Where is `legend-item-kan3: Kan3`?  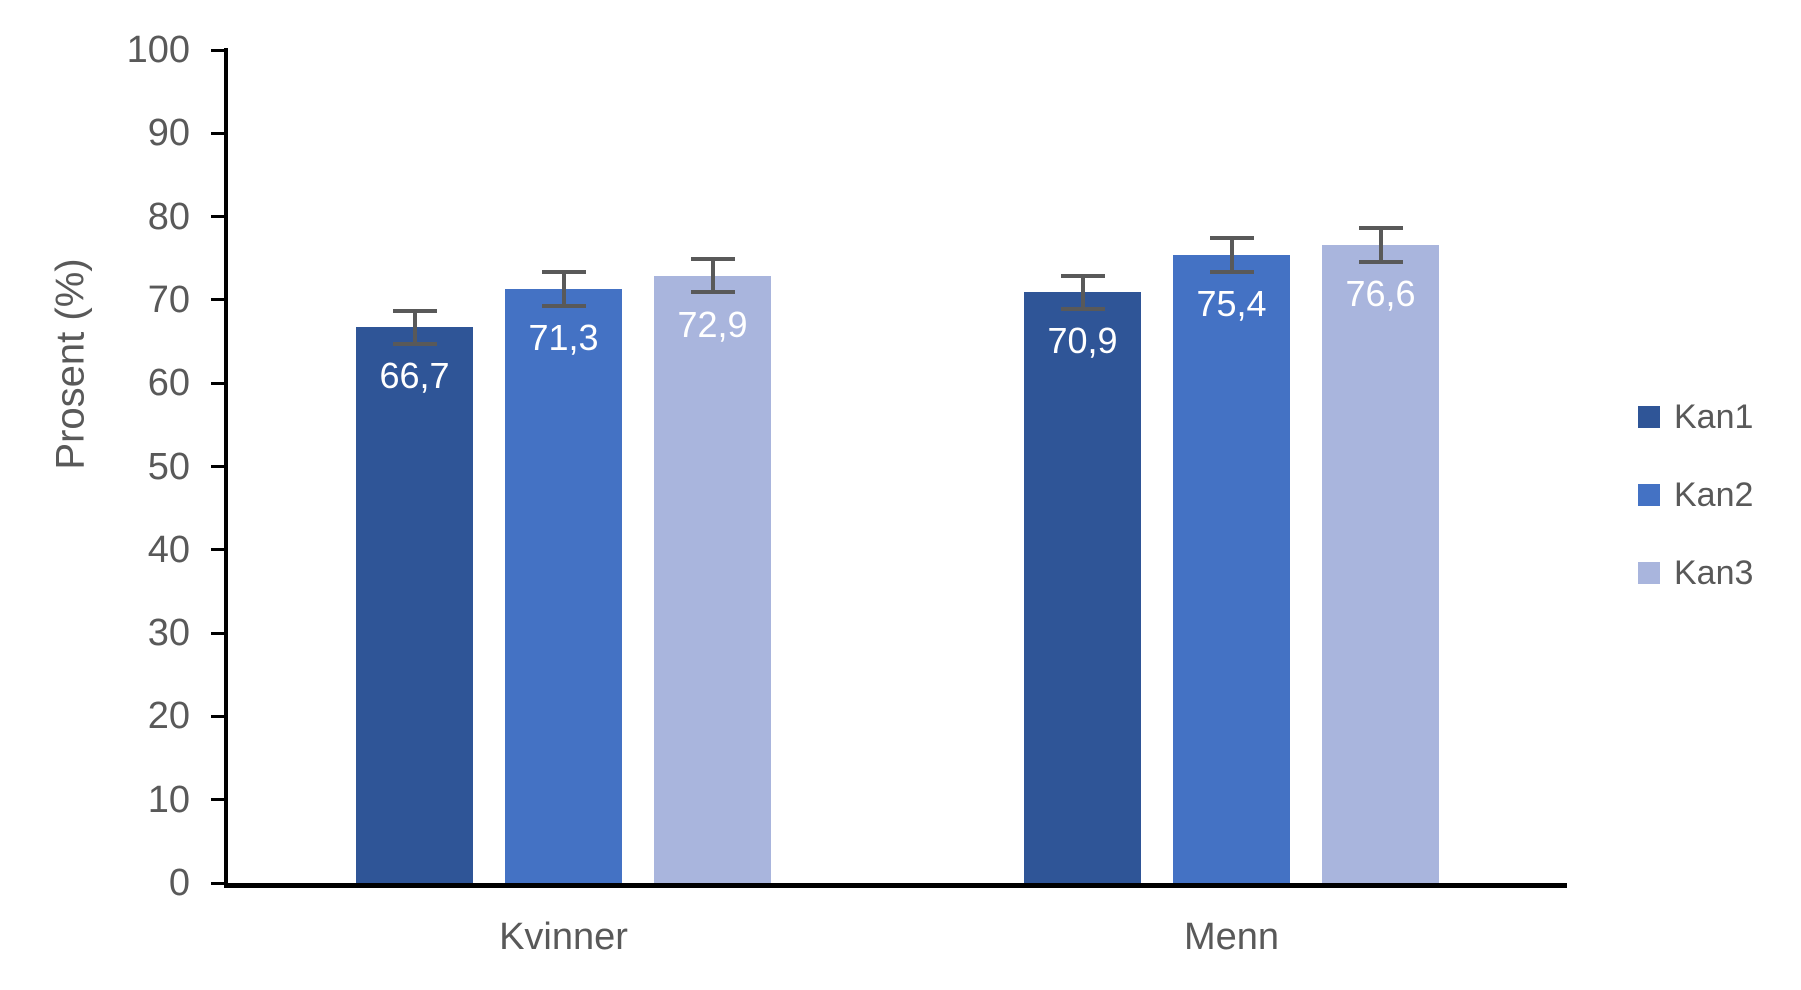
legend-item-kan3: Kan3 is located at coordinates (1695, 573).